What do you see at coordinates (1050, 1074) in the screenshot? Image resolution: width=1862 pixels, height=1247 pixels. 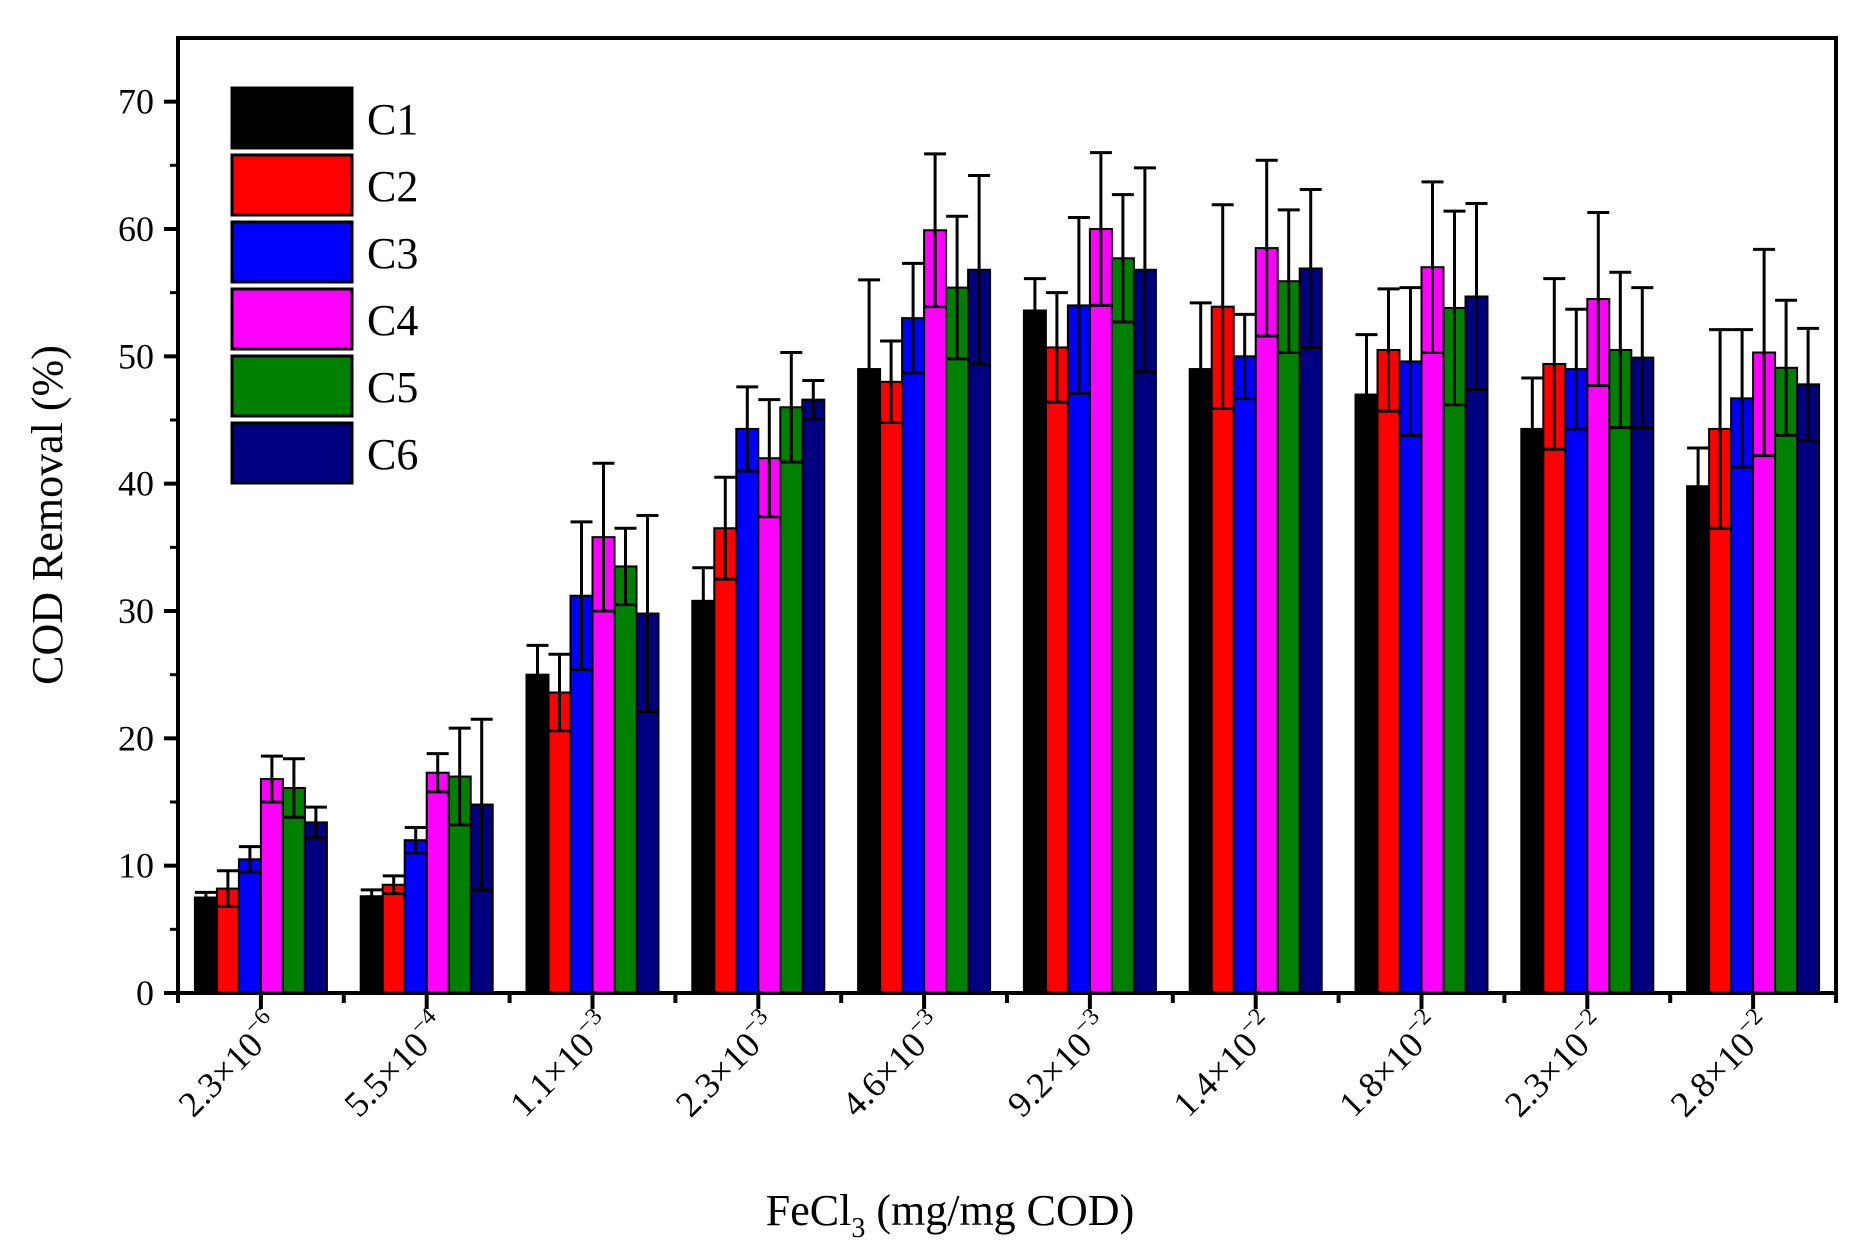 I see `x-tick-label-mantissa: 9.2×10` at bounding box center [1050, 1074].